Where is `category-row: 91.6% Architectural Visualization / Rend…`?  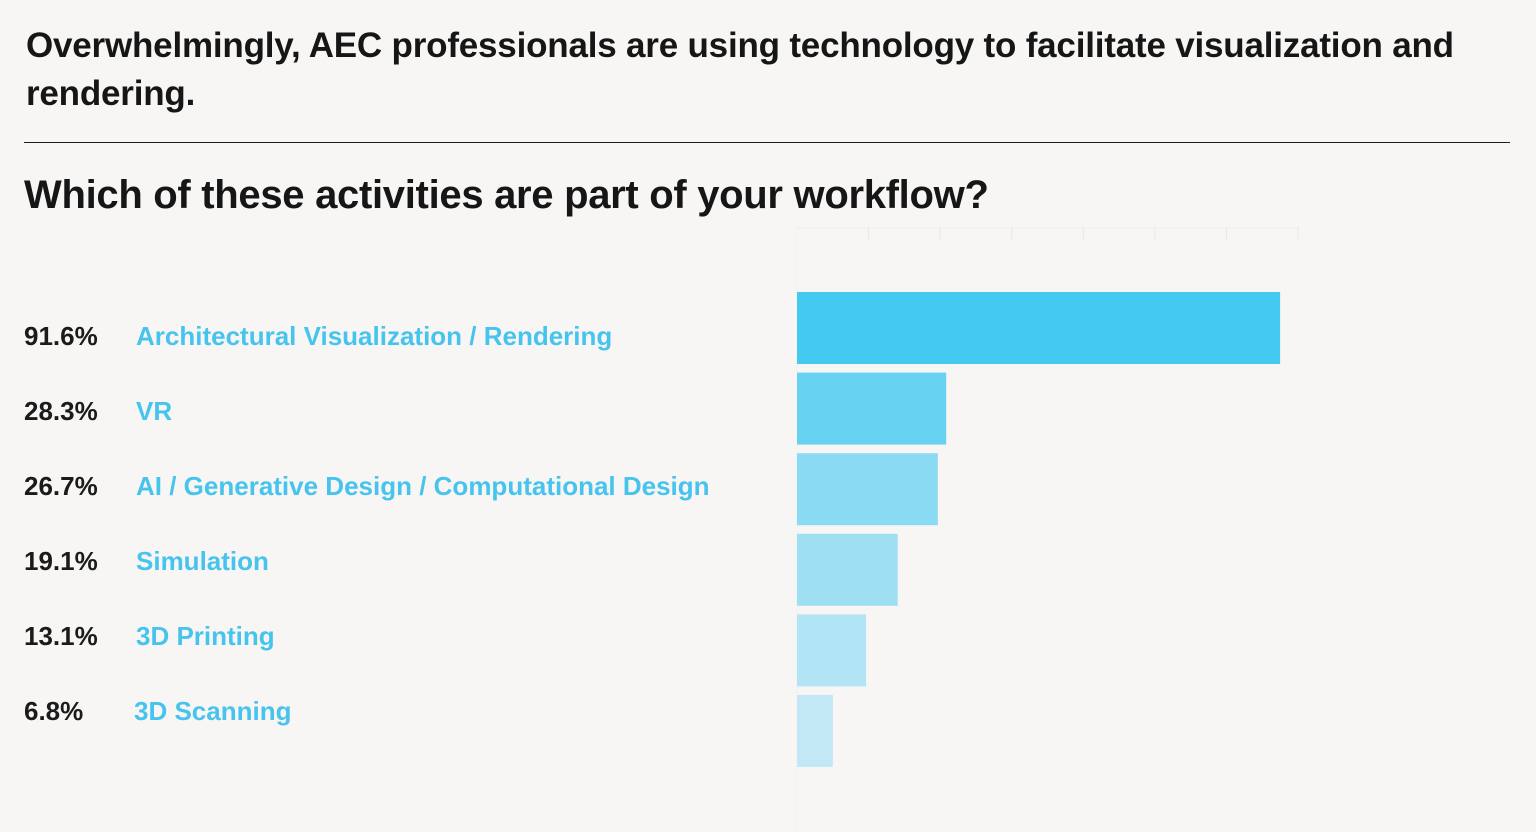
category-row: 91.6% Architectural Visualization / Rend… is located at coordinates (318, 336).